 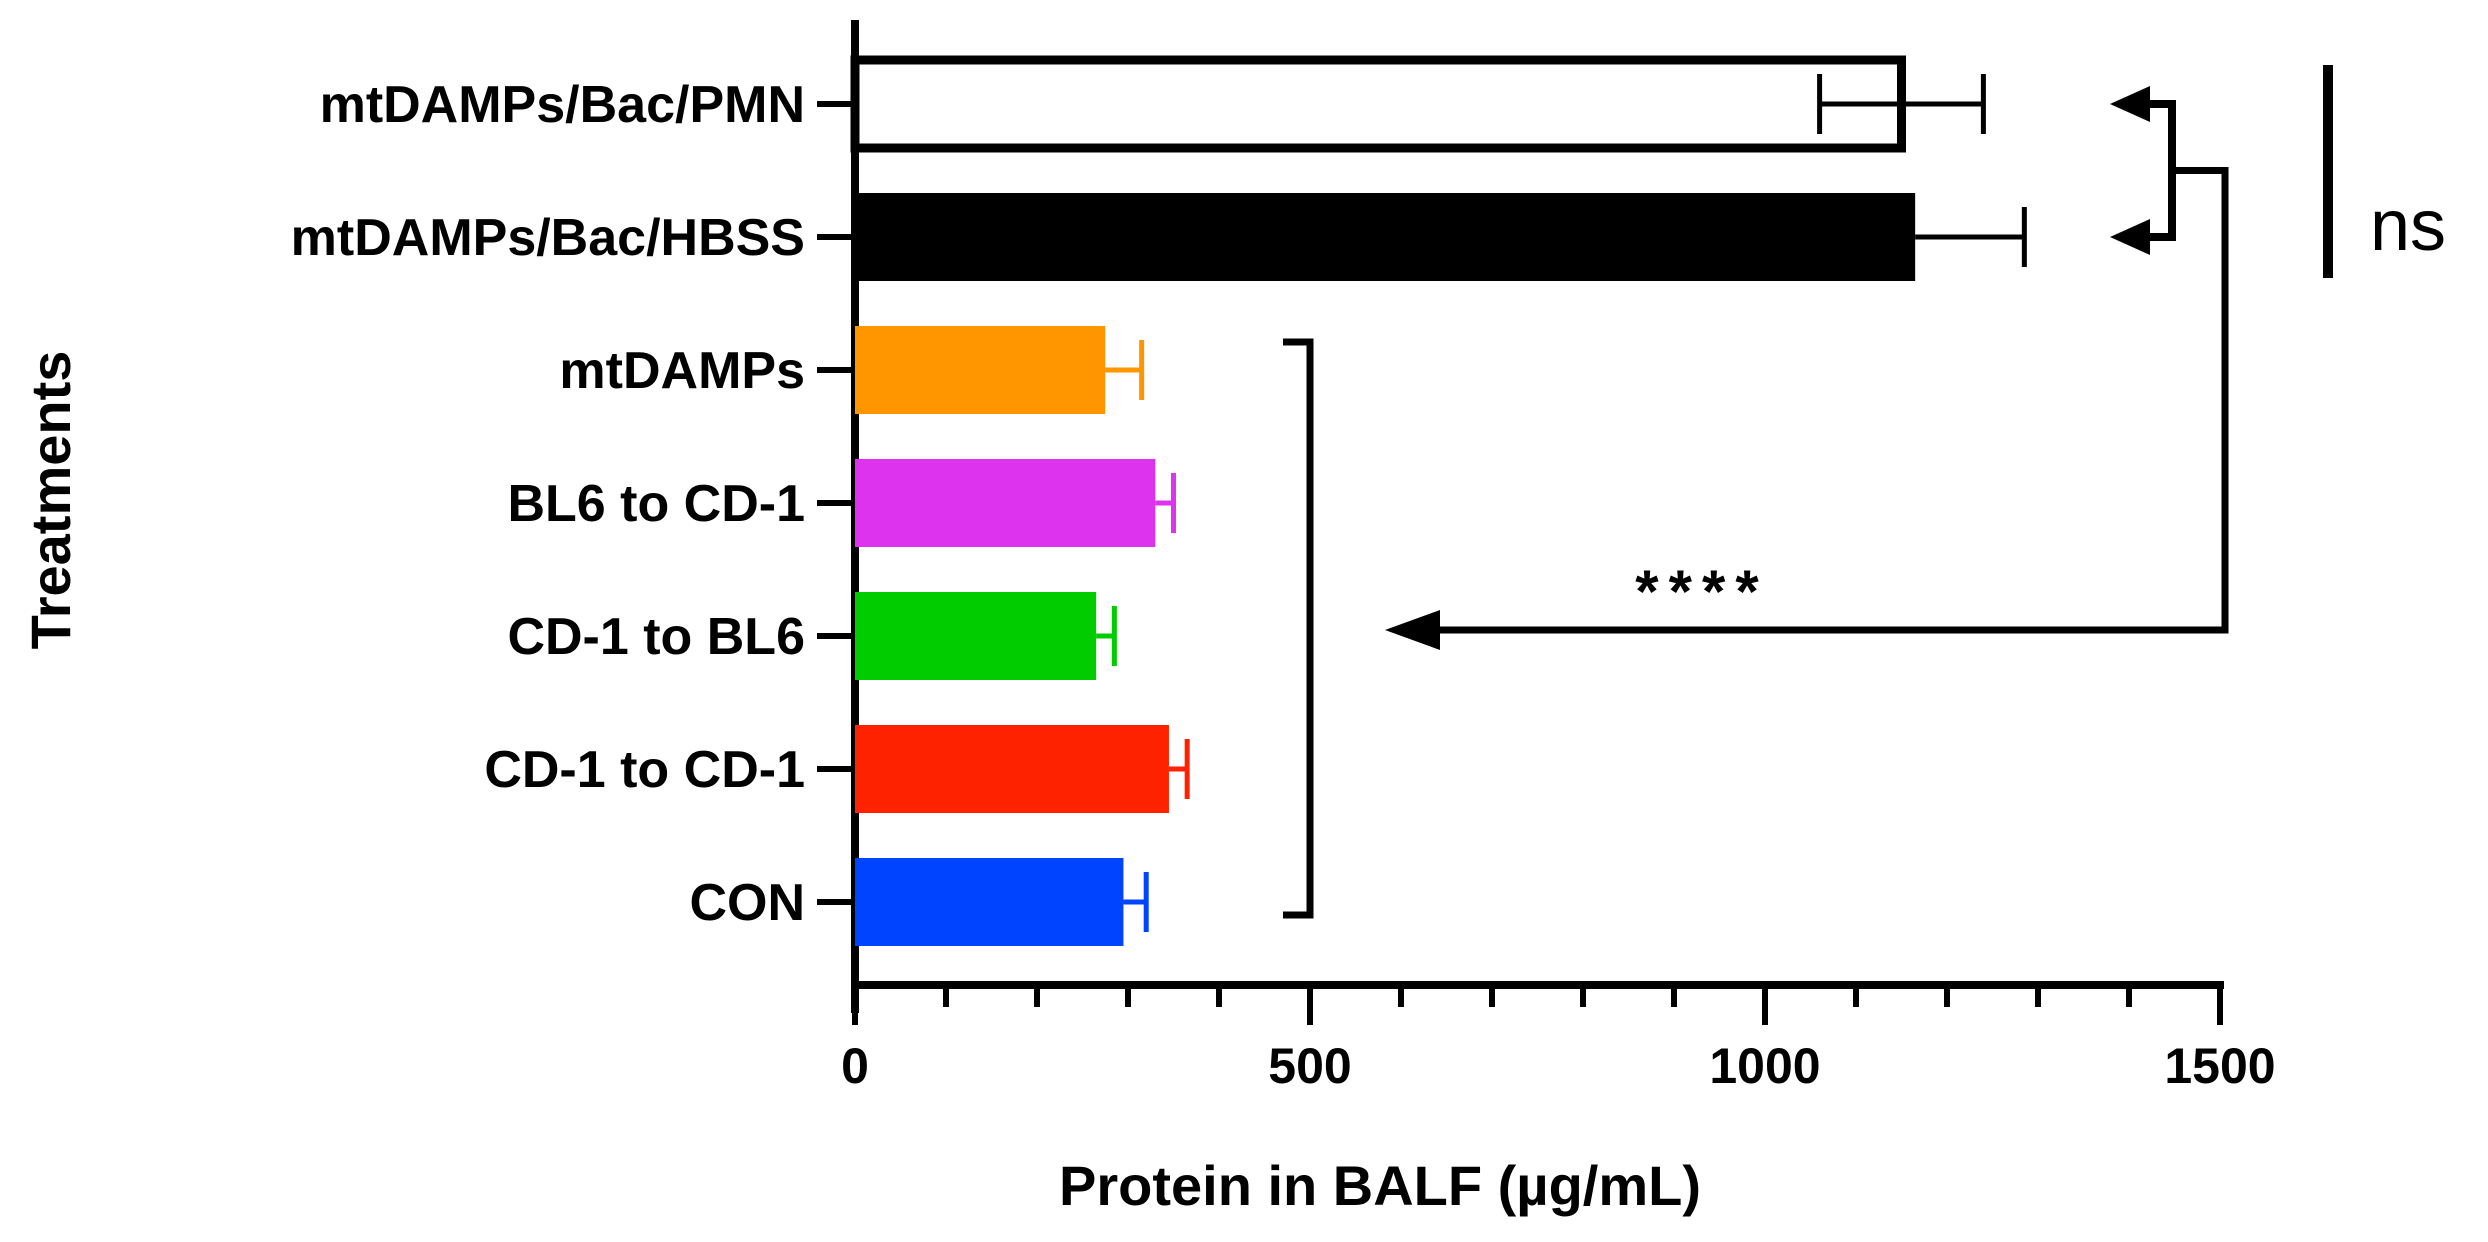 I want to click on category-label: mtDAMPs/Bac/HBSS, so click(x=548, y=238).